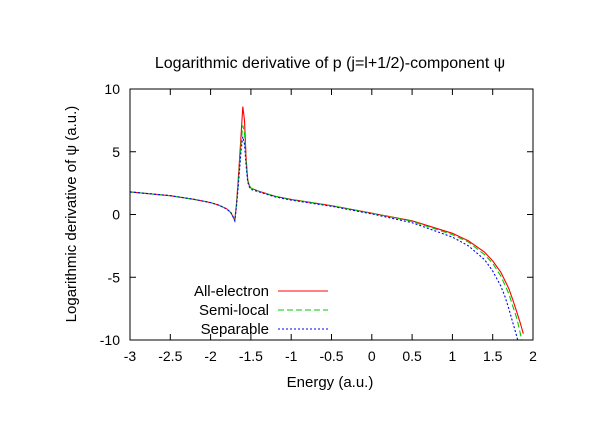  Describe the element at coordinates (234, 310) in the screenshot. I see `legend-label: Semi-local` at that location.